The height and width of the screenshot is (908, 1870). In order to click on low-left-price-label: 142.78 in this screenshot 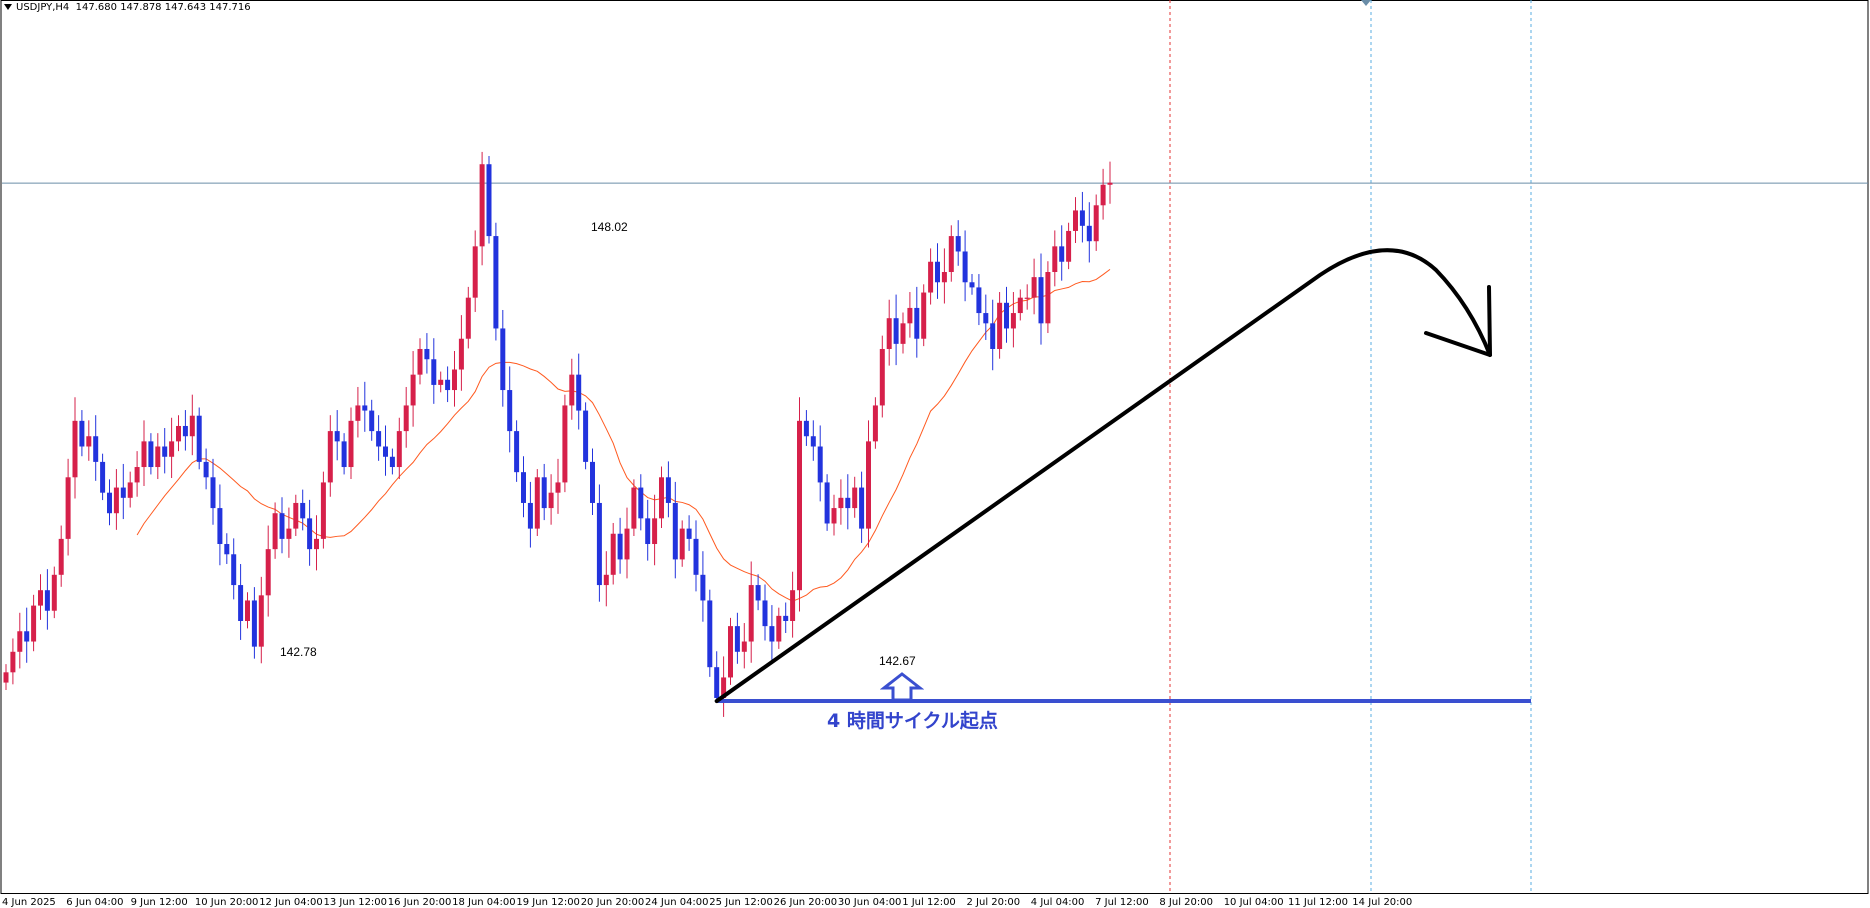, I will do `click(298, 652)`.